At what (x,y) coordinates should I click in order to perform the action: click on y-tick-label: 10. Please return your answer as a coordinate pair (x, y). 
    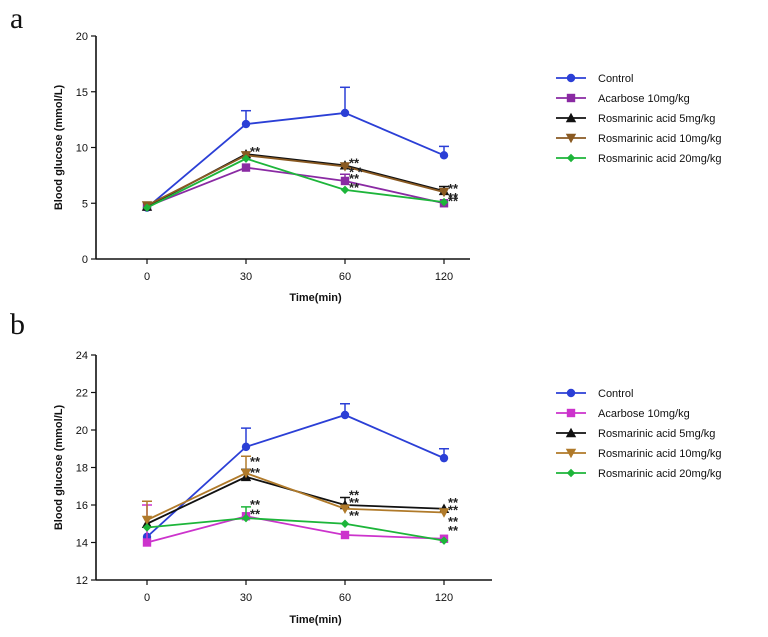
    Looking at the image, I should click on (82, 149).